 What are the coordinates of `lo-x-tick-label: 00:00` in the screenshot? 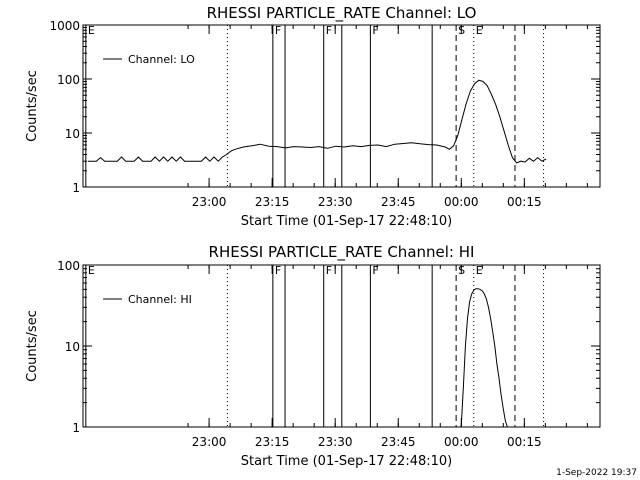 It's located at (461, 202).